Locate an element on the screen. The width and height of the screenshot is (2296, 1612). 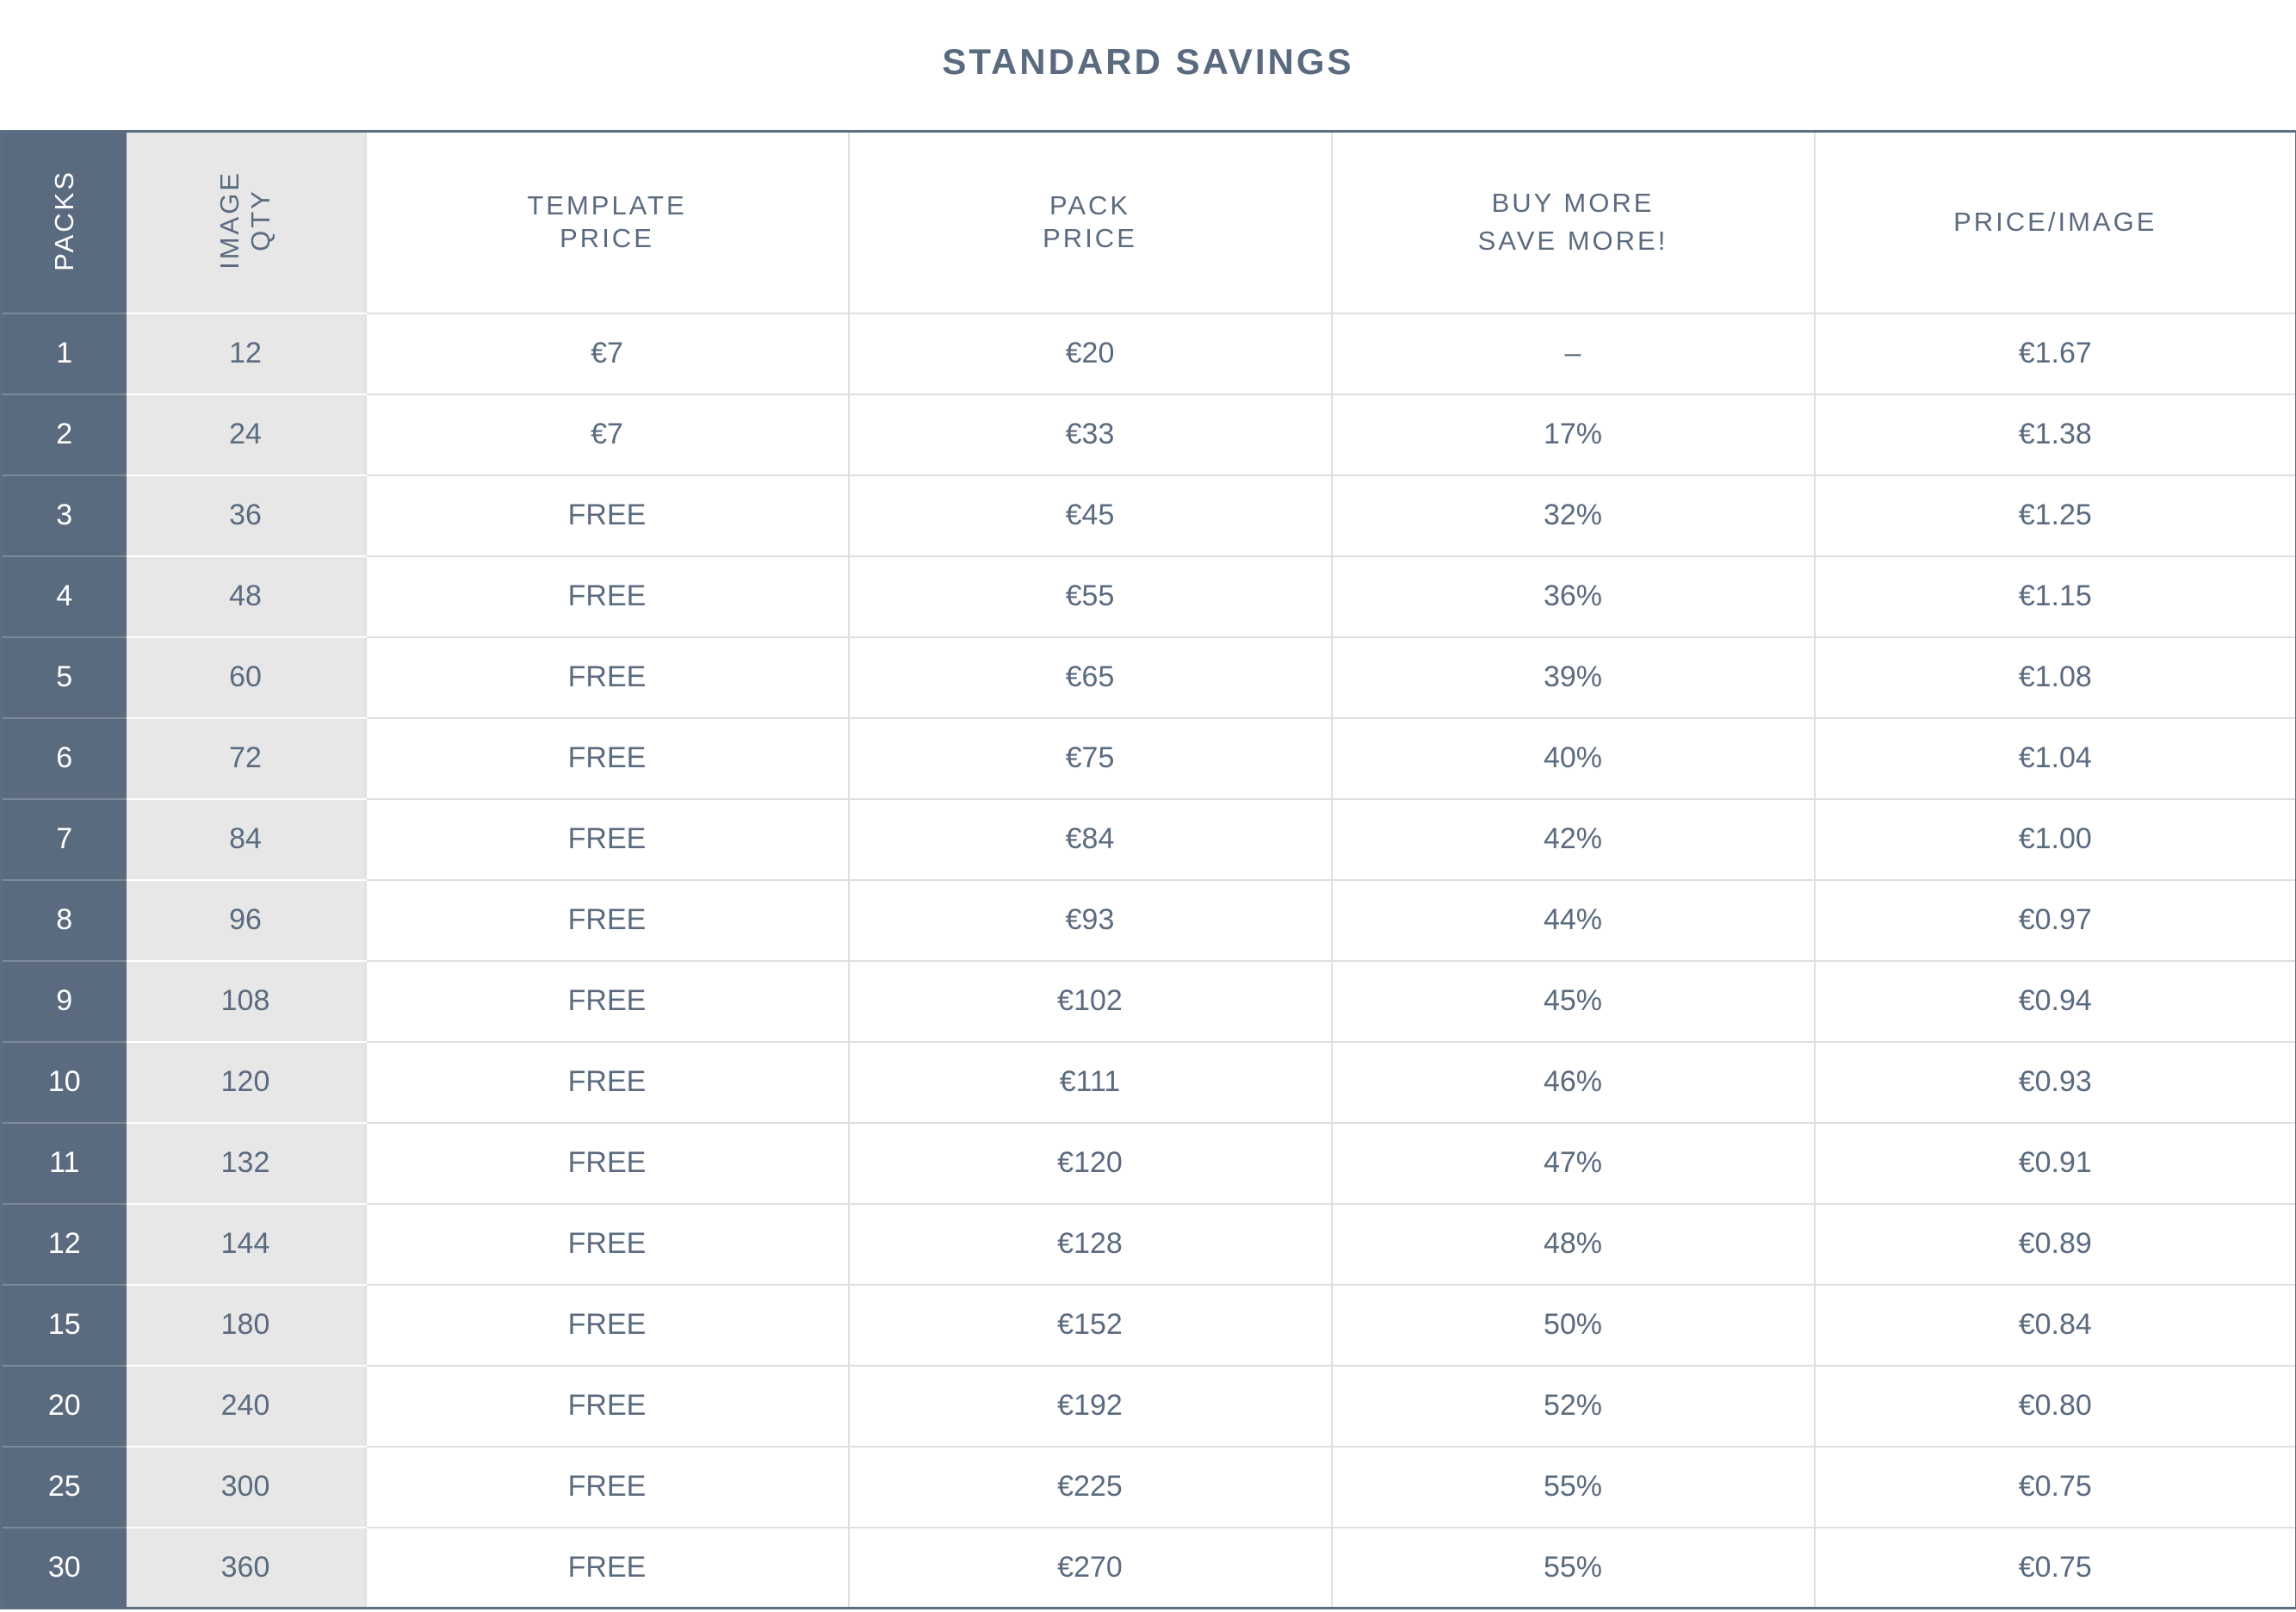
table-row: 7 84 FREE €84 42% €1.00 is located at coordinates (1148, 840).